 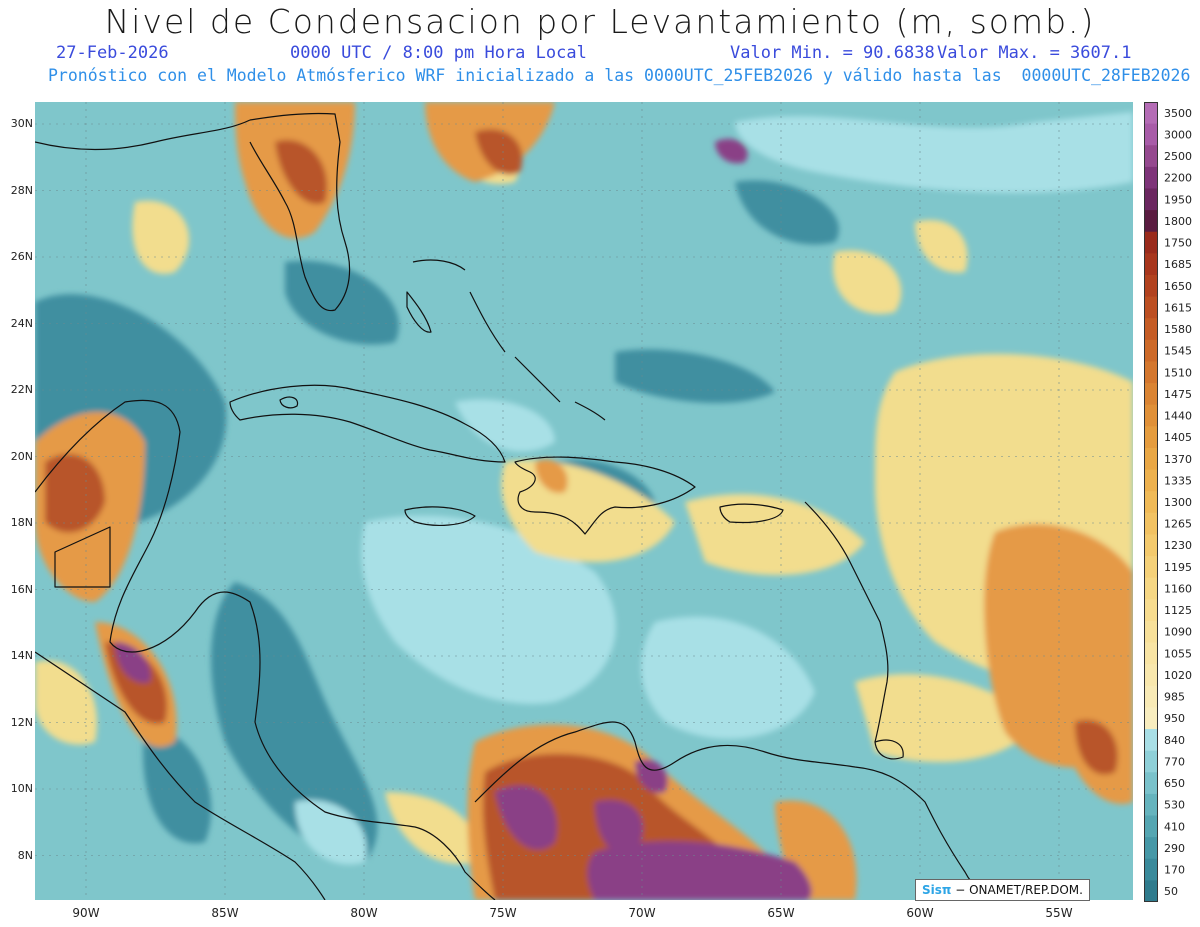 What do you see at coordinates (143, 135) in the screenshot?
I see `coast-gulf` at bounding box center [143, 135].